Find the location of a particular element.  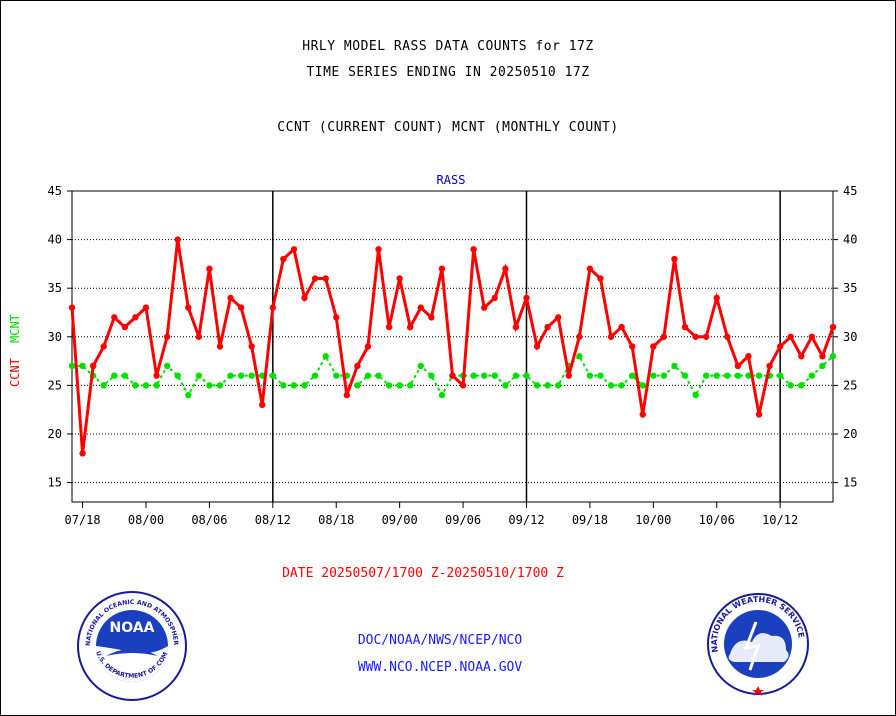

y-tick-label: 30 is located at coordinates (55, 337).